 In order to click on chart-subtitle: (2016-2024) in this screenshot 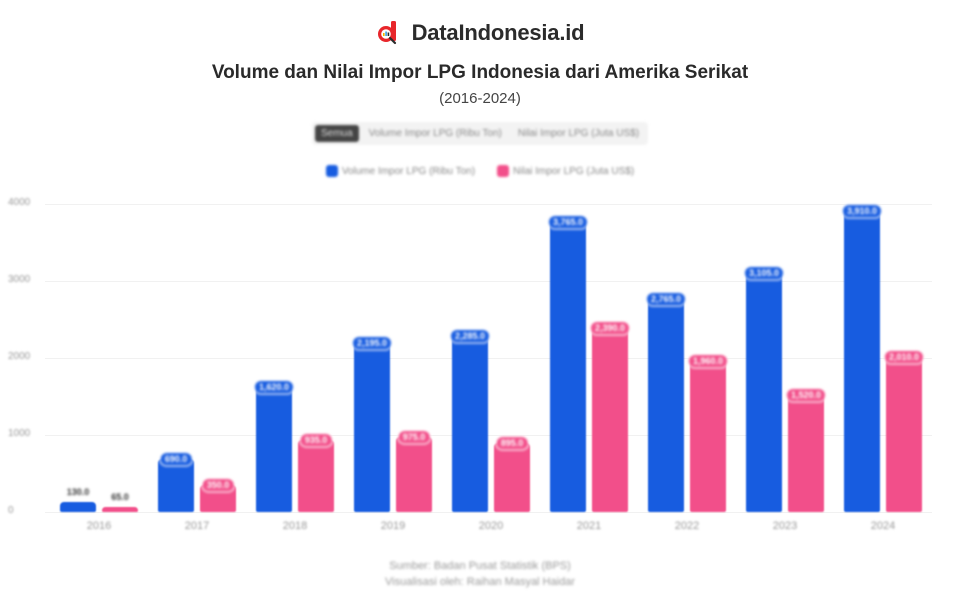, I will do `click(480, 98)`.